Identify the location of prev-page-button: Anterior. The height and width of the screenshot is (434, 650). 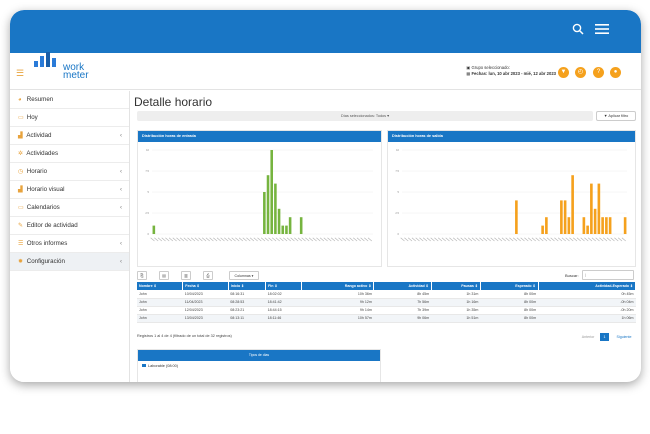
(588, 337).